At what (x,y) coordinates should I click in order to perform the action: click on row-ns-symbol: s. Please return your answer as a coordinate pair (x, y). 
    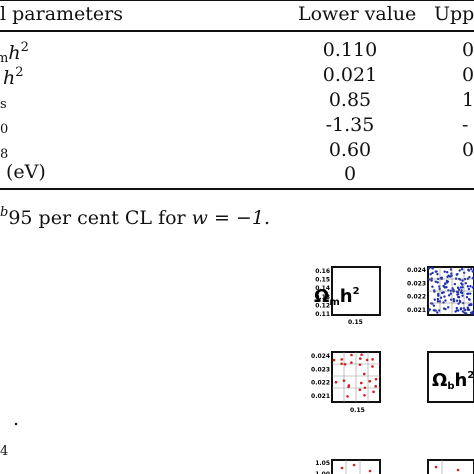
    Looking at the image, I should click on (3, 104).